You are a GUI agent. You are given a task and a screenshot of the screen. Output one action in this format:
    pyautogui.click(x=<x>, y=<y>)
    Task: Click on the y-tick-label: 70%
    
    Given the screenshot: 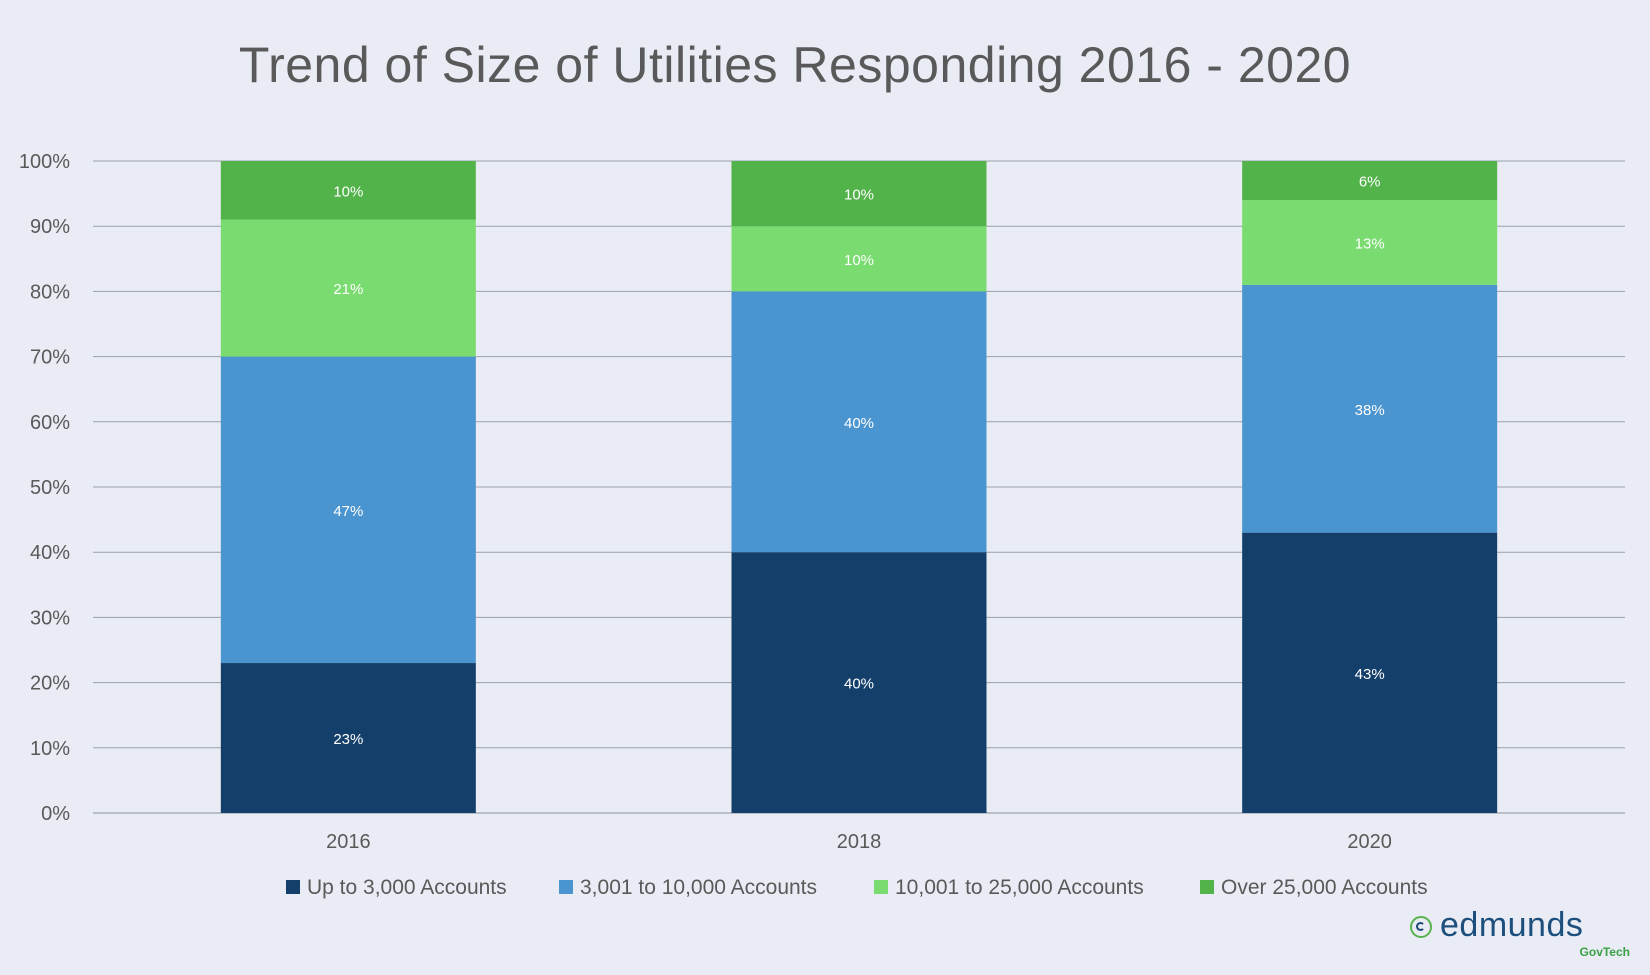 What is the action you would take?
    pyautogui.click(x=50, y=358)
    